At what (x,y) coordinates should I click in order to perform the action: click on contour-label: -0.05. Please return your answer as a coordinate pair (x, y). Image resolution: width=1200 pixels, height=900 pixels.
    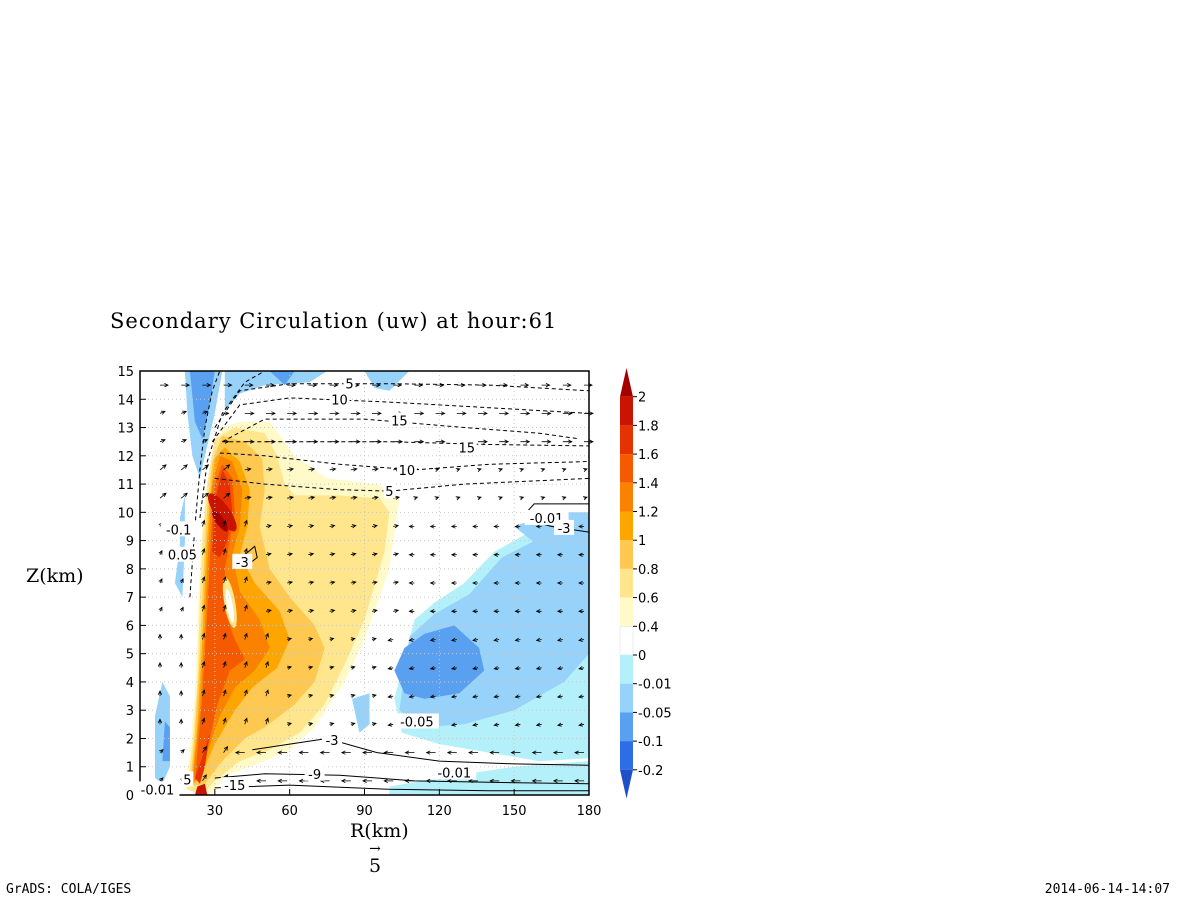
    Looking at the image, I should click on (417, 723).